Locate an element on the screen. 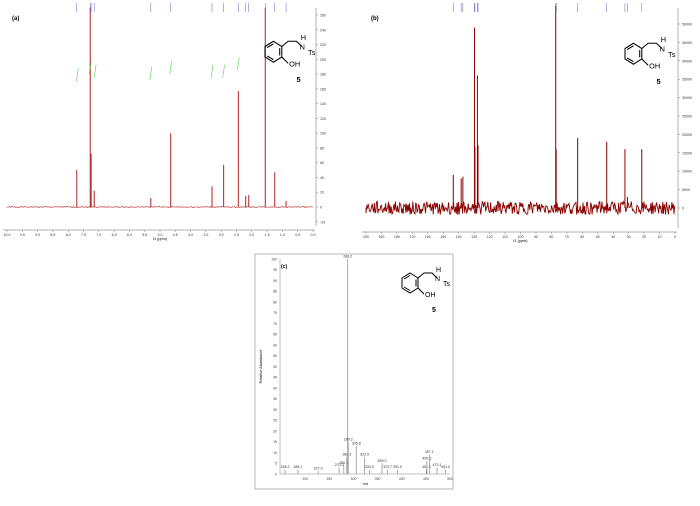 The width and height of the screenshot is (700, 506). x-axis-label: m/z is located at coordinates (366, 484).